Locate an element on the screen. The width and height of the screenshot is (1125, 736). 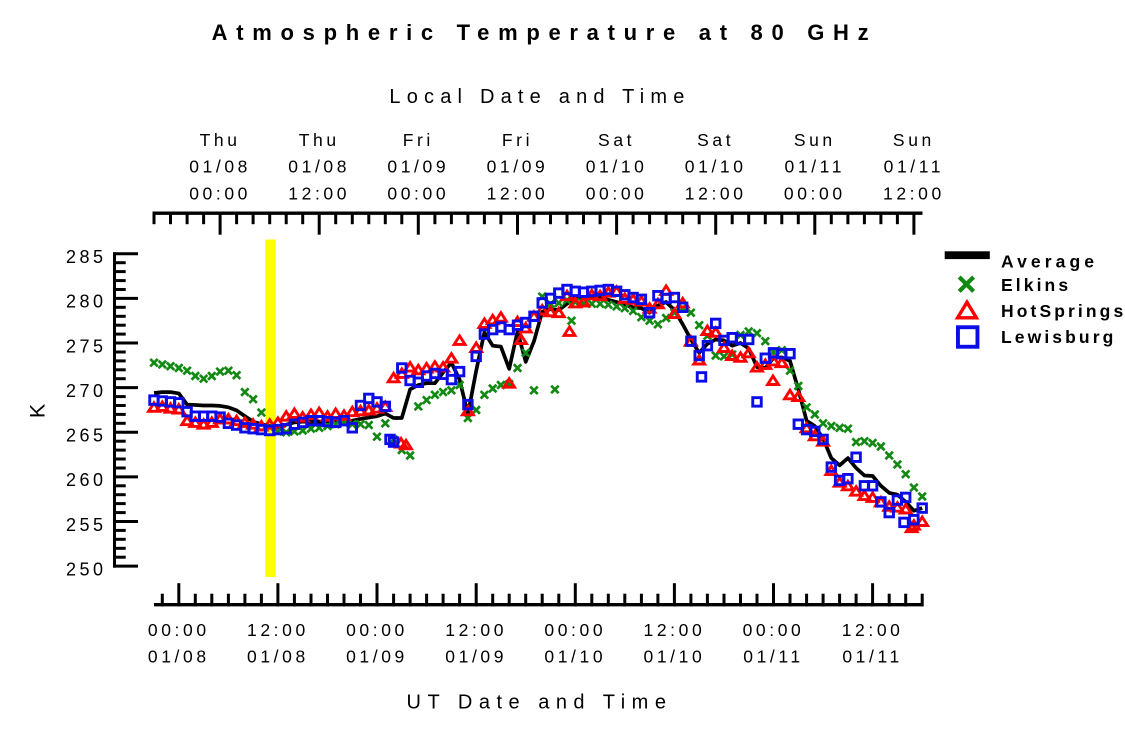
svg-text: 260 is located at coordinates (86, 480).